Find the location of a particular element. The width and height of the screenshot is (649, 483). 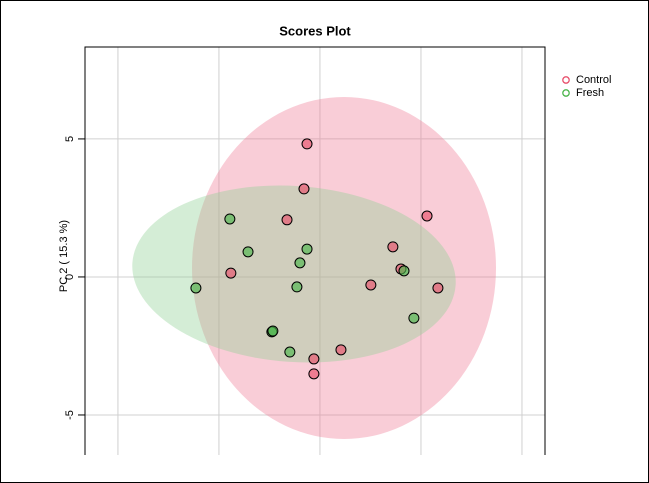

legend-label: Control is located at coordinates (593, 80).